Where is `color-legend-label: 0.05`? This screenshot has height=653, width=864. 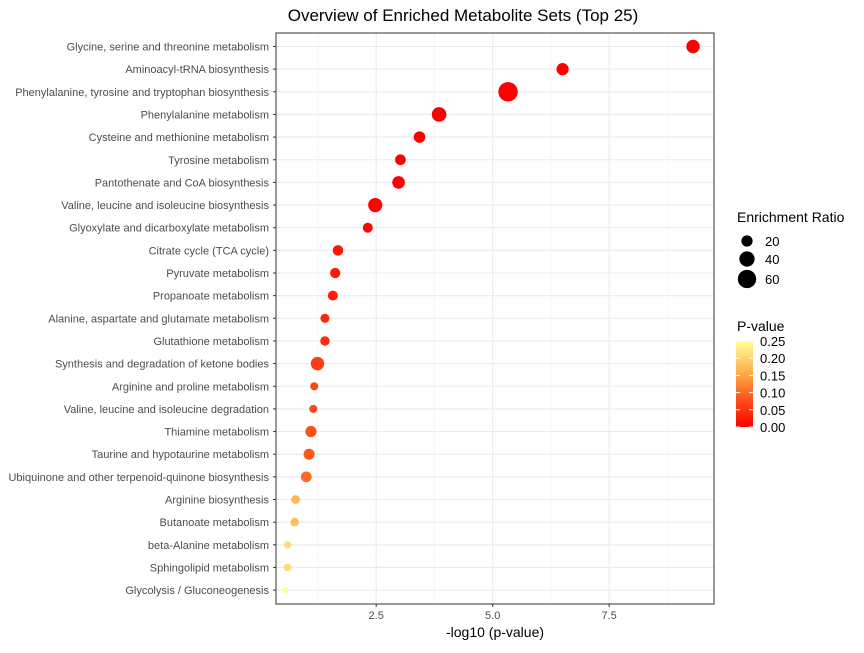
color-legend-label: 0.05 is located at coordinates (772, 410).